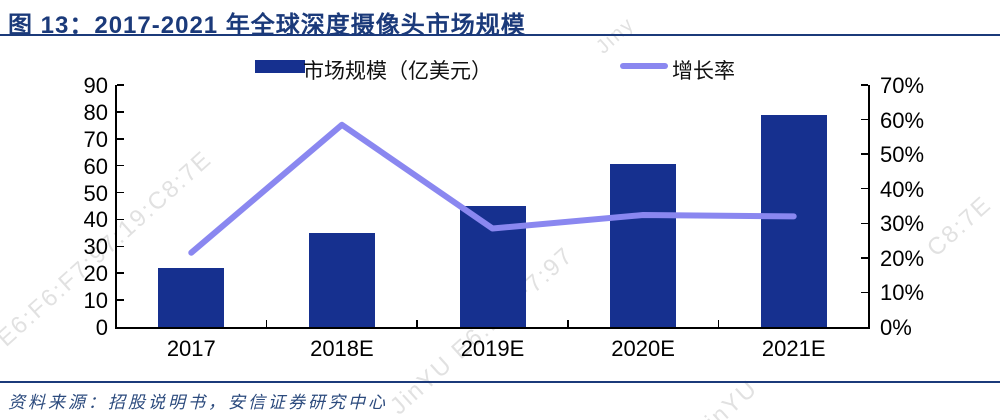 This screenshot has height=420, width=1000. What do you see at coordinates (500, 382) in the screenshot?
I see `source-divider` at bounding box center [500, 382].